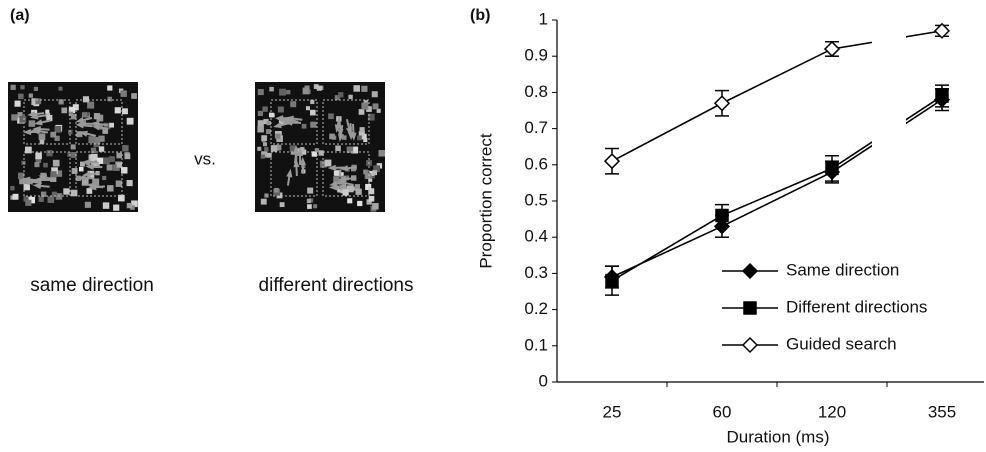  Describe the element at coordinates (856, 306) in the screenshot. I see `legend-label: Different directions` at that location.